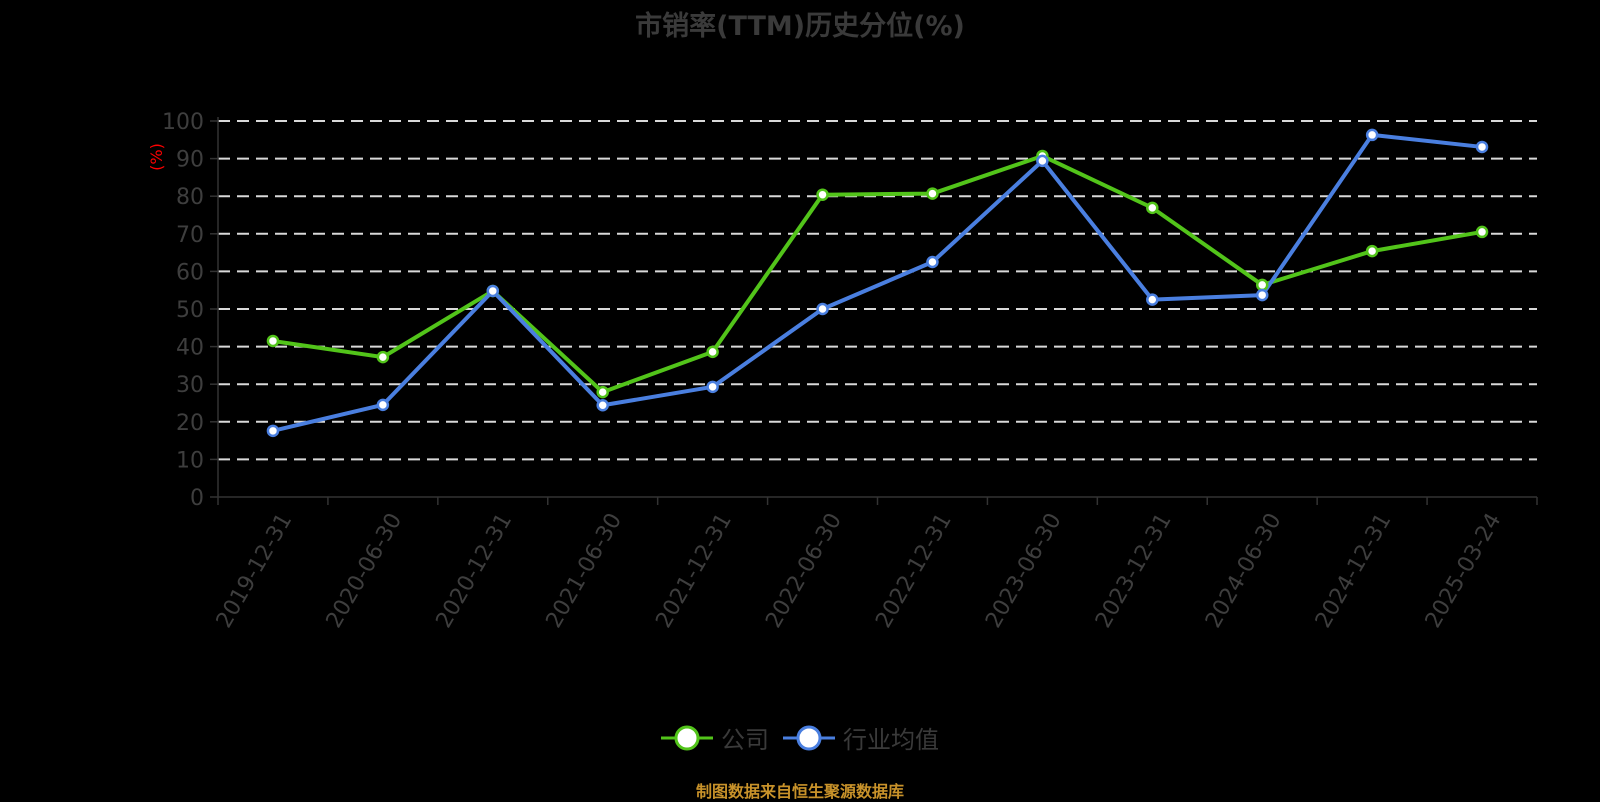  Describe the element at coordinates (584, 570) in the screenshot. I see `x-tick-label: 2021-06-30` at that location.